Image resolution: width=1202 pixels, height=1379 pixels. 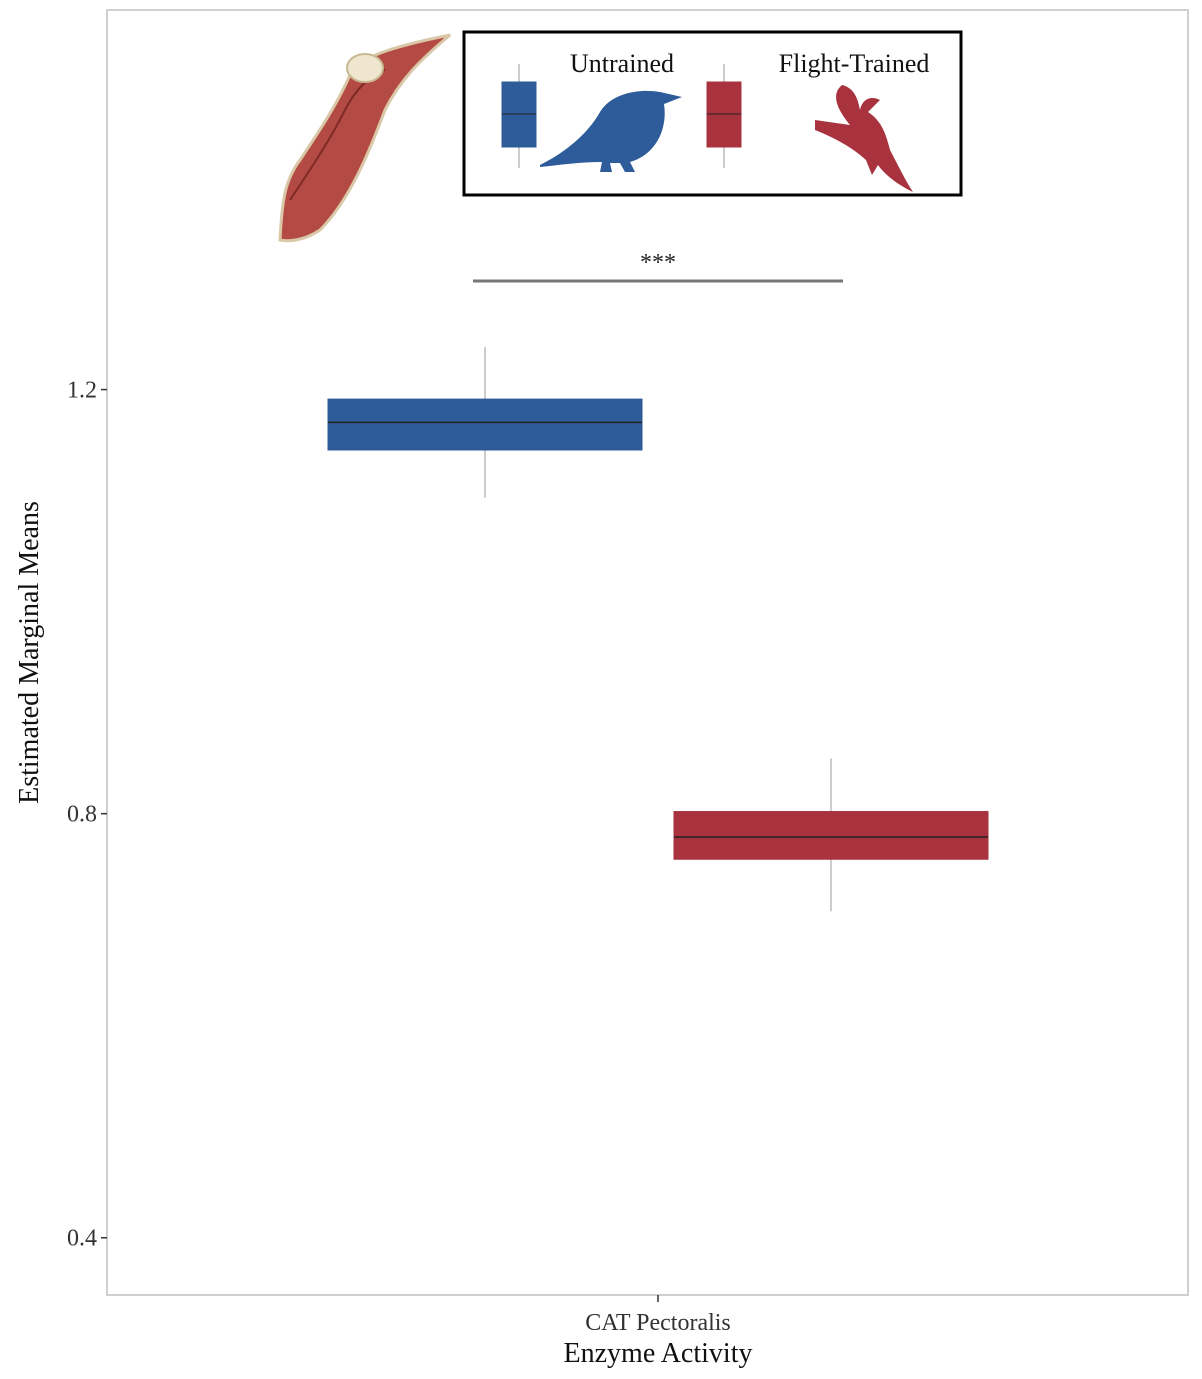 What do you see at coordinates (864, 138) in the screenshot?
I see `flight-trained-bird-icon` at bounding box center [864, 138].